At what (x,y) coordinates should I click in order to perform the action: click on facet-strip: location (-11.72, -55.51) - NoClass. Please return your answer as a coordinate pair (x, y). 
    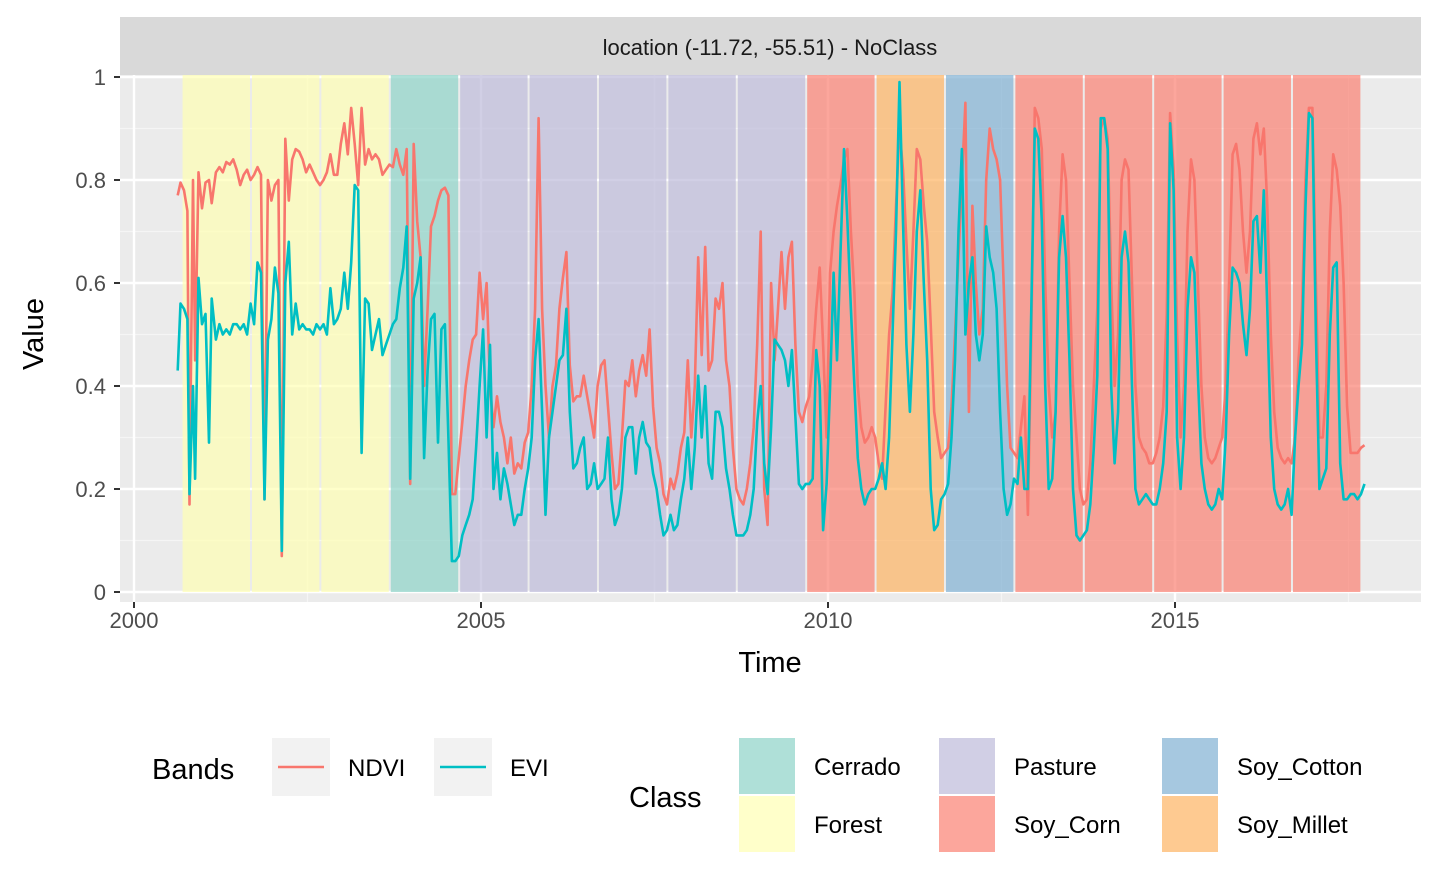
    Looking at the image, I should click on (770, 46).